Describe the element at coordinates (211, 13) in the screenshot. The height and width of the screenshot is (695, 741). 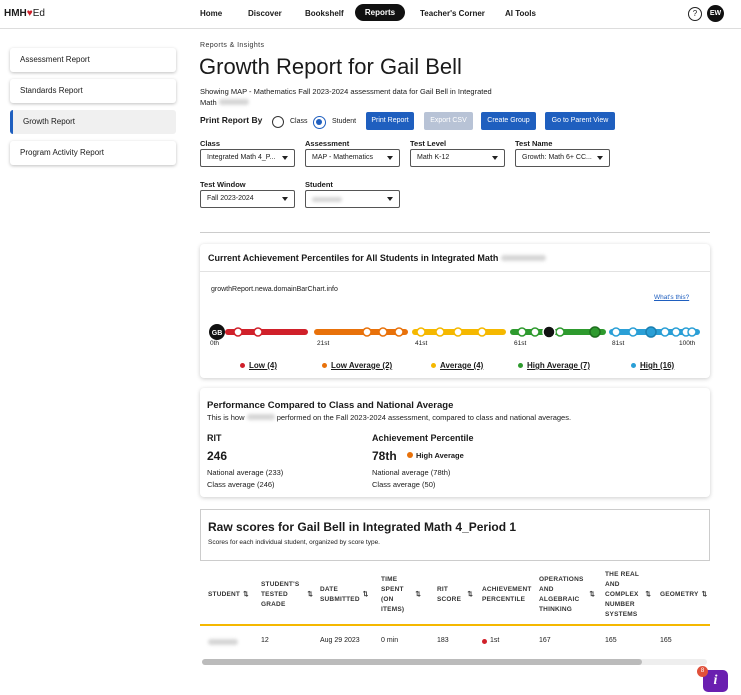
I see `nav-item: Home` at that location.